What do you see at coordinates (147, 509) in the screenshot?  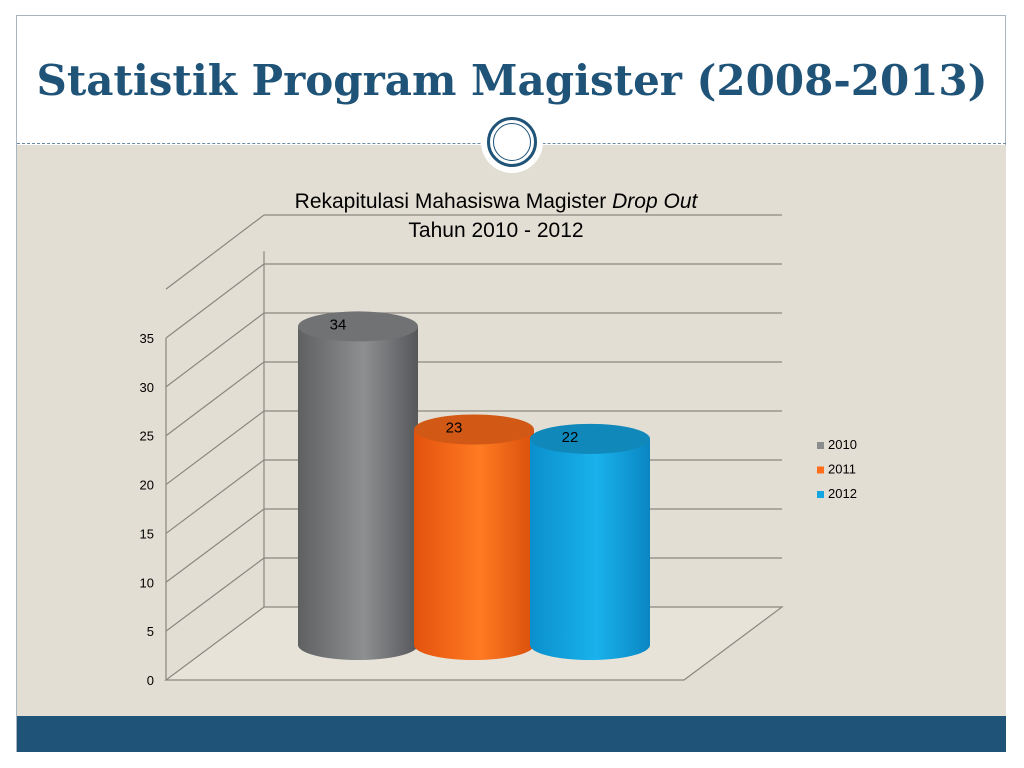 I see `y-axis-ticks: 0 5 10 15 20 25 30 35` at bounding box center [147, 509].